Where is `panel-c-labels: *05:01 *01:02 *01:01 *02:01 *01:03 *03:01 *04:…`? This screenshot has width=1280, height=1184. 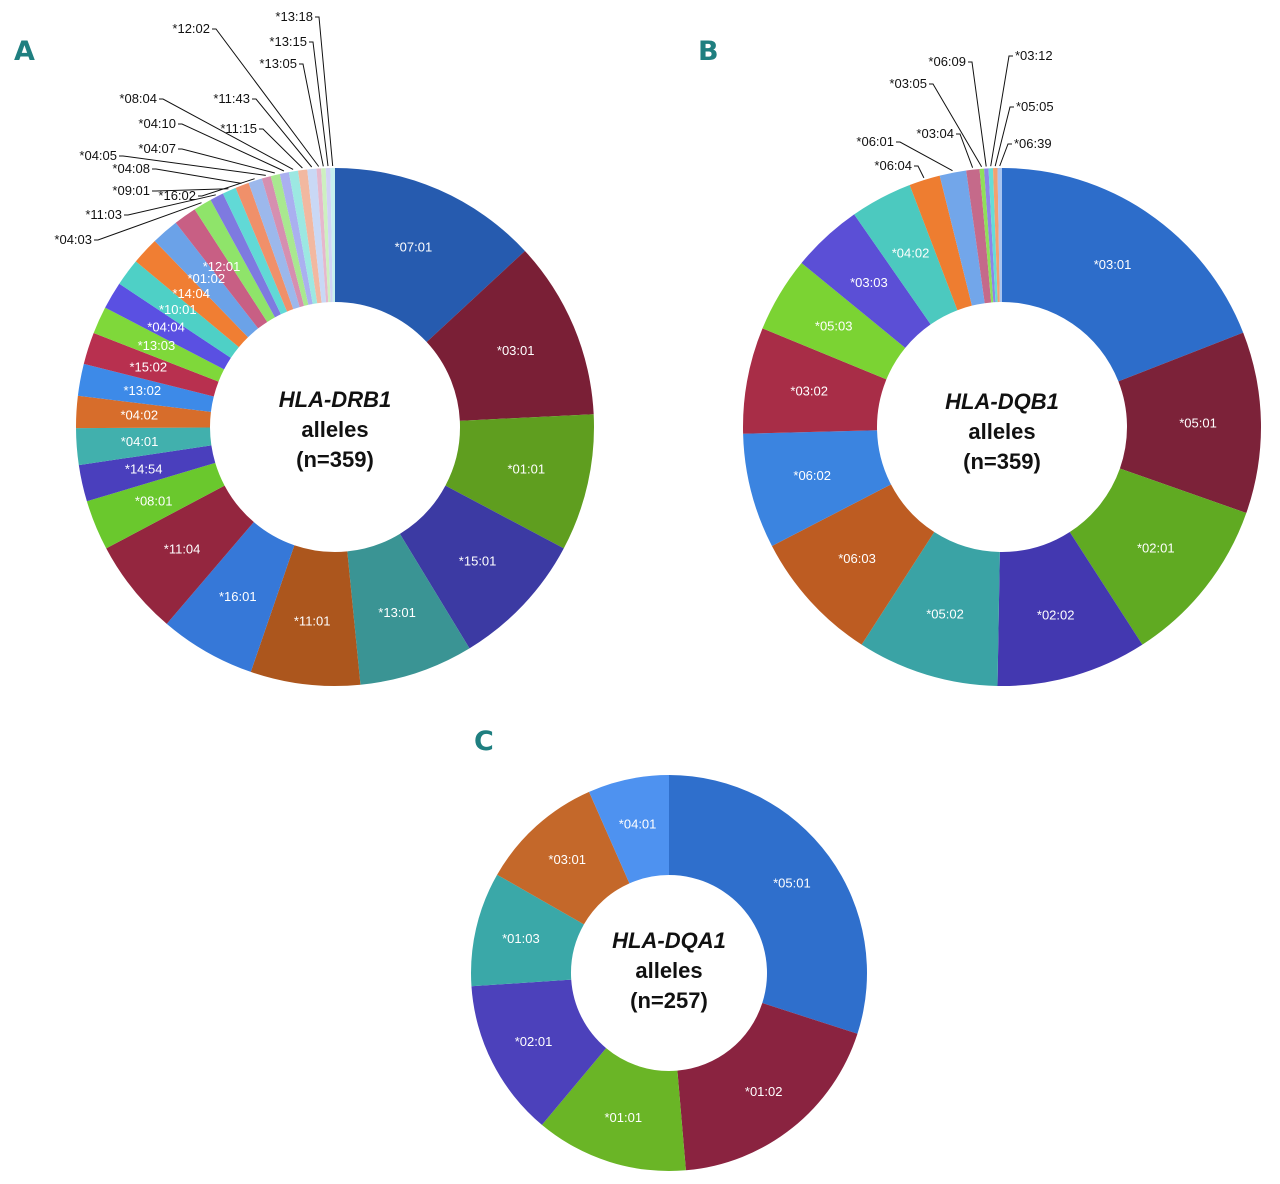
panel-c-labels: *05:01 *01:02 *01:01 *02:01 *01:03 *03:01 *04:… is located at coordinates (656, 970).